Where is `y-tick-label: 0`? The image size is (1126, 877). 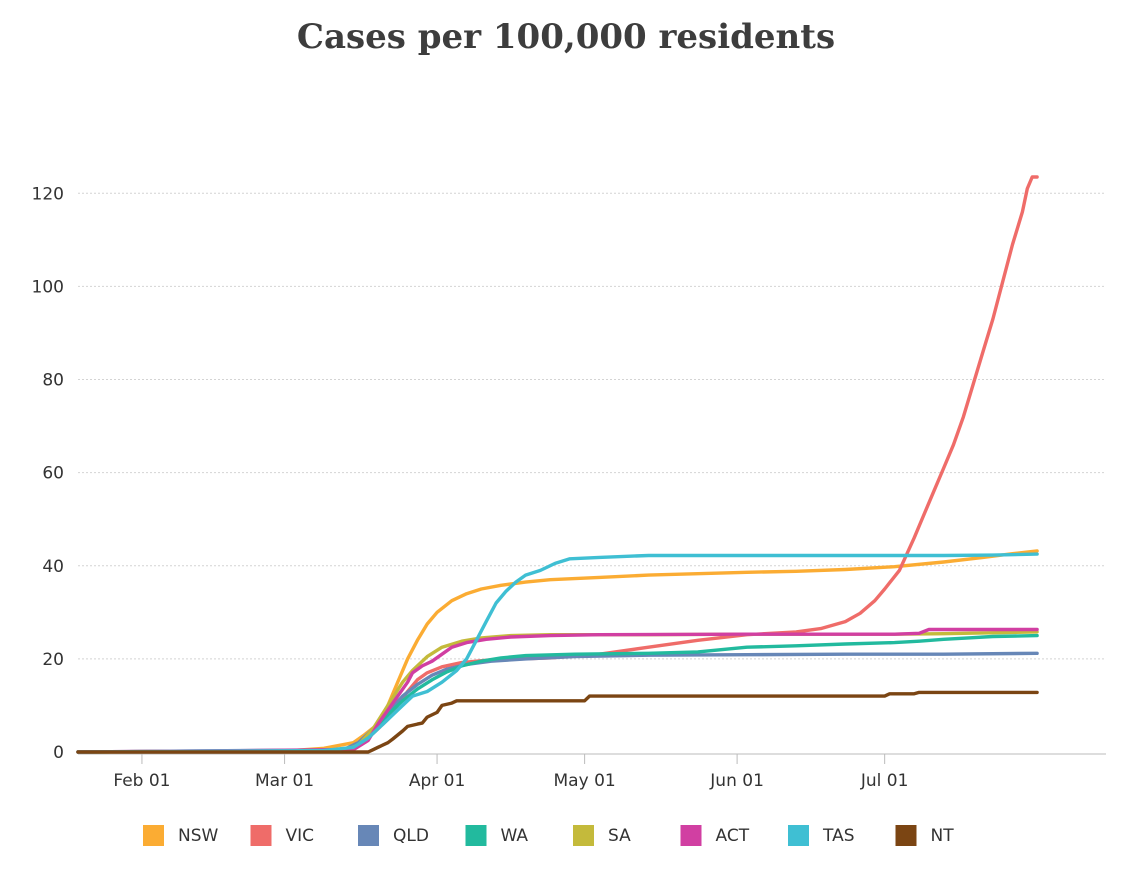
y-tick-label: 0 is located at coordinates (58, 753).